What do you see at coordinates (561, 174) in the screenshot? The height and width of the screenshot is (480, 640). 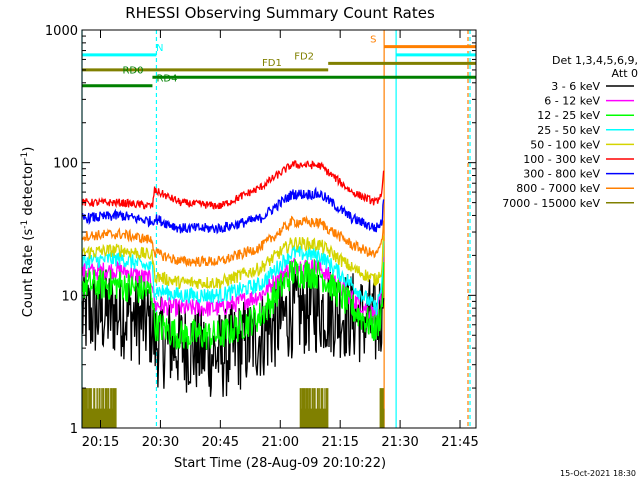 I see `legend-entry-label: 300 - 800 keV` at bounding box center [561, 174].